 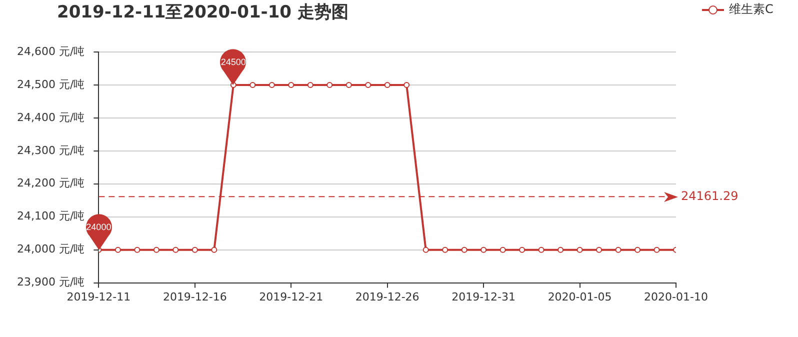 I want to click on x-tick-label: 2019-12-21, so click(x=291, y=297).